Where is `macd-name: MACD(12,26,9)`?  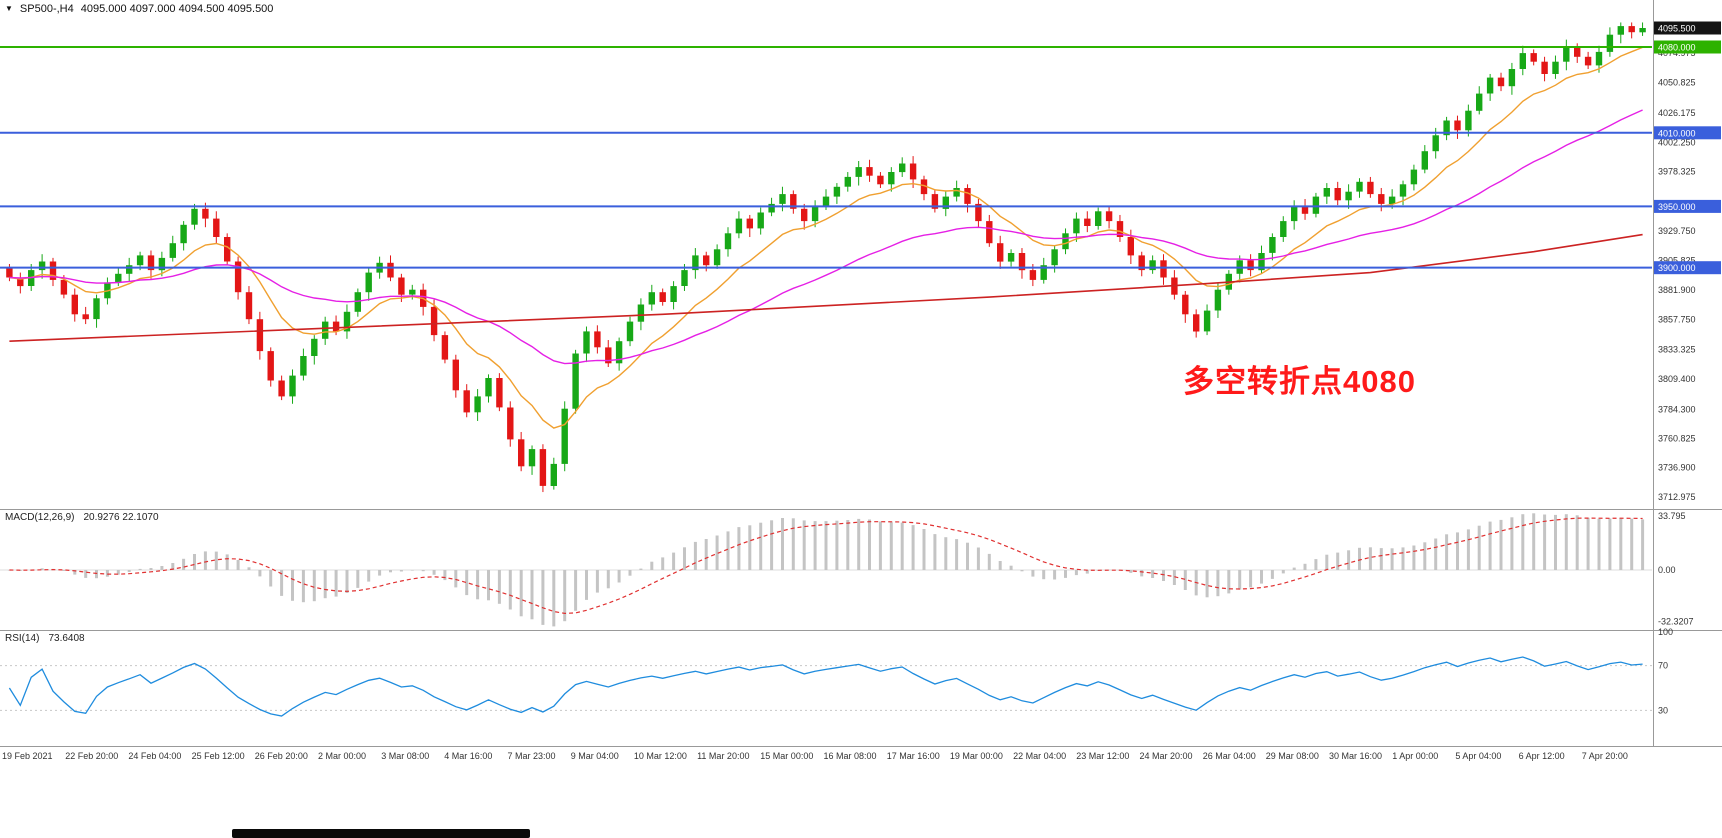
macd-name: MACD(12,26,9) is located at coordinates (40, 517).